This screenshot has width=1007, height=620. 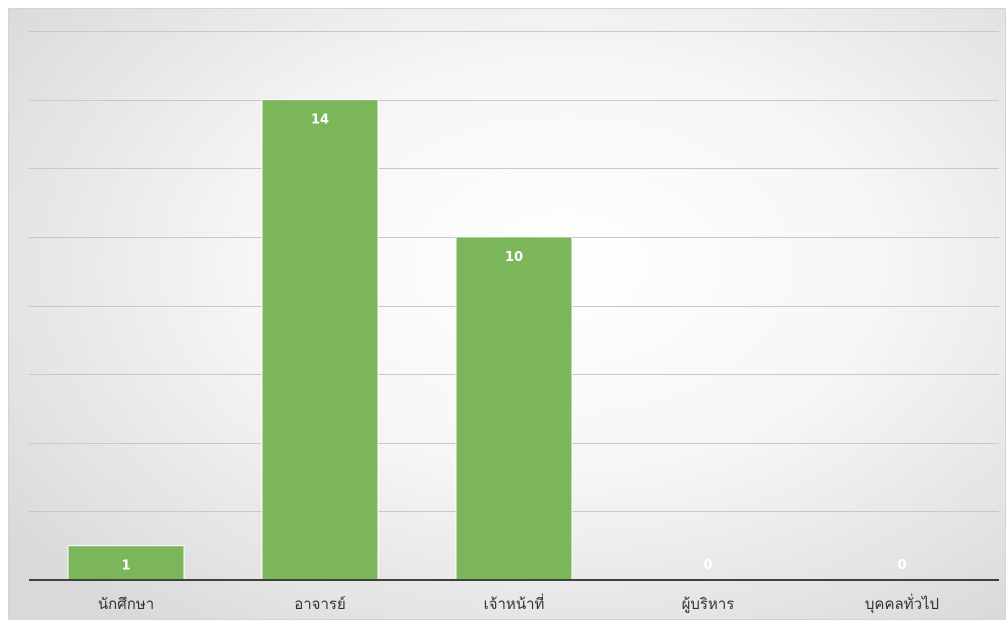 What do you see at coordinates (320, 120) in the screenshot?
I see `data-label: 14` at bounding box center [320, 120].